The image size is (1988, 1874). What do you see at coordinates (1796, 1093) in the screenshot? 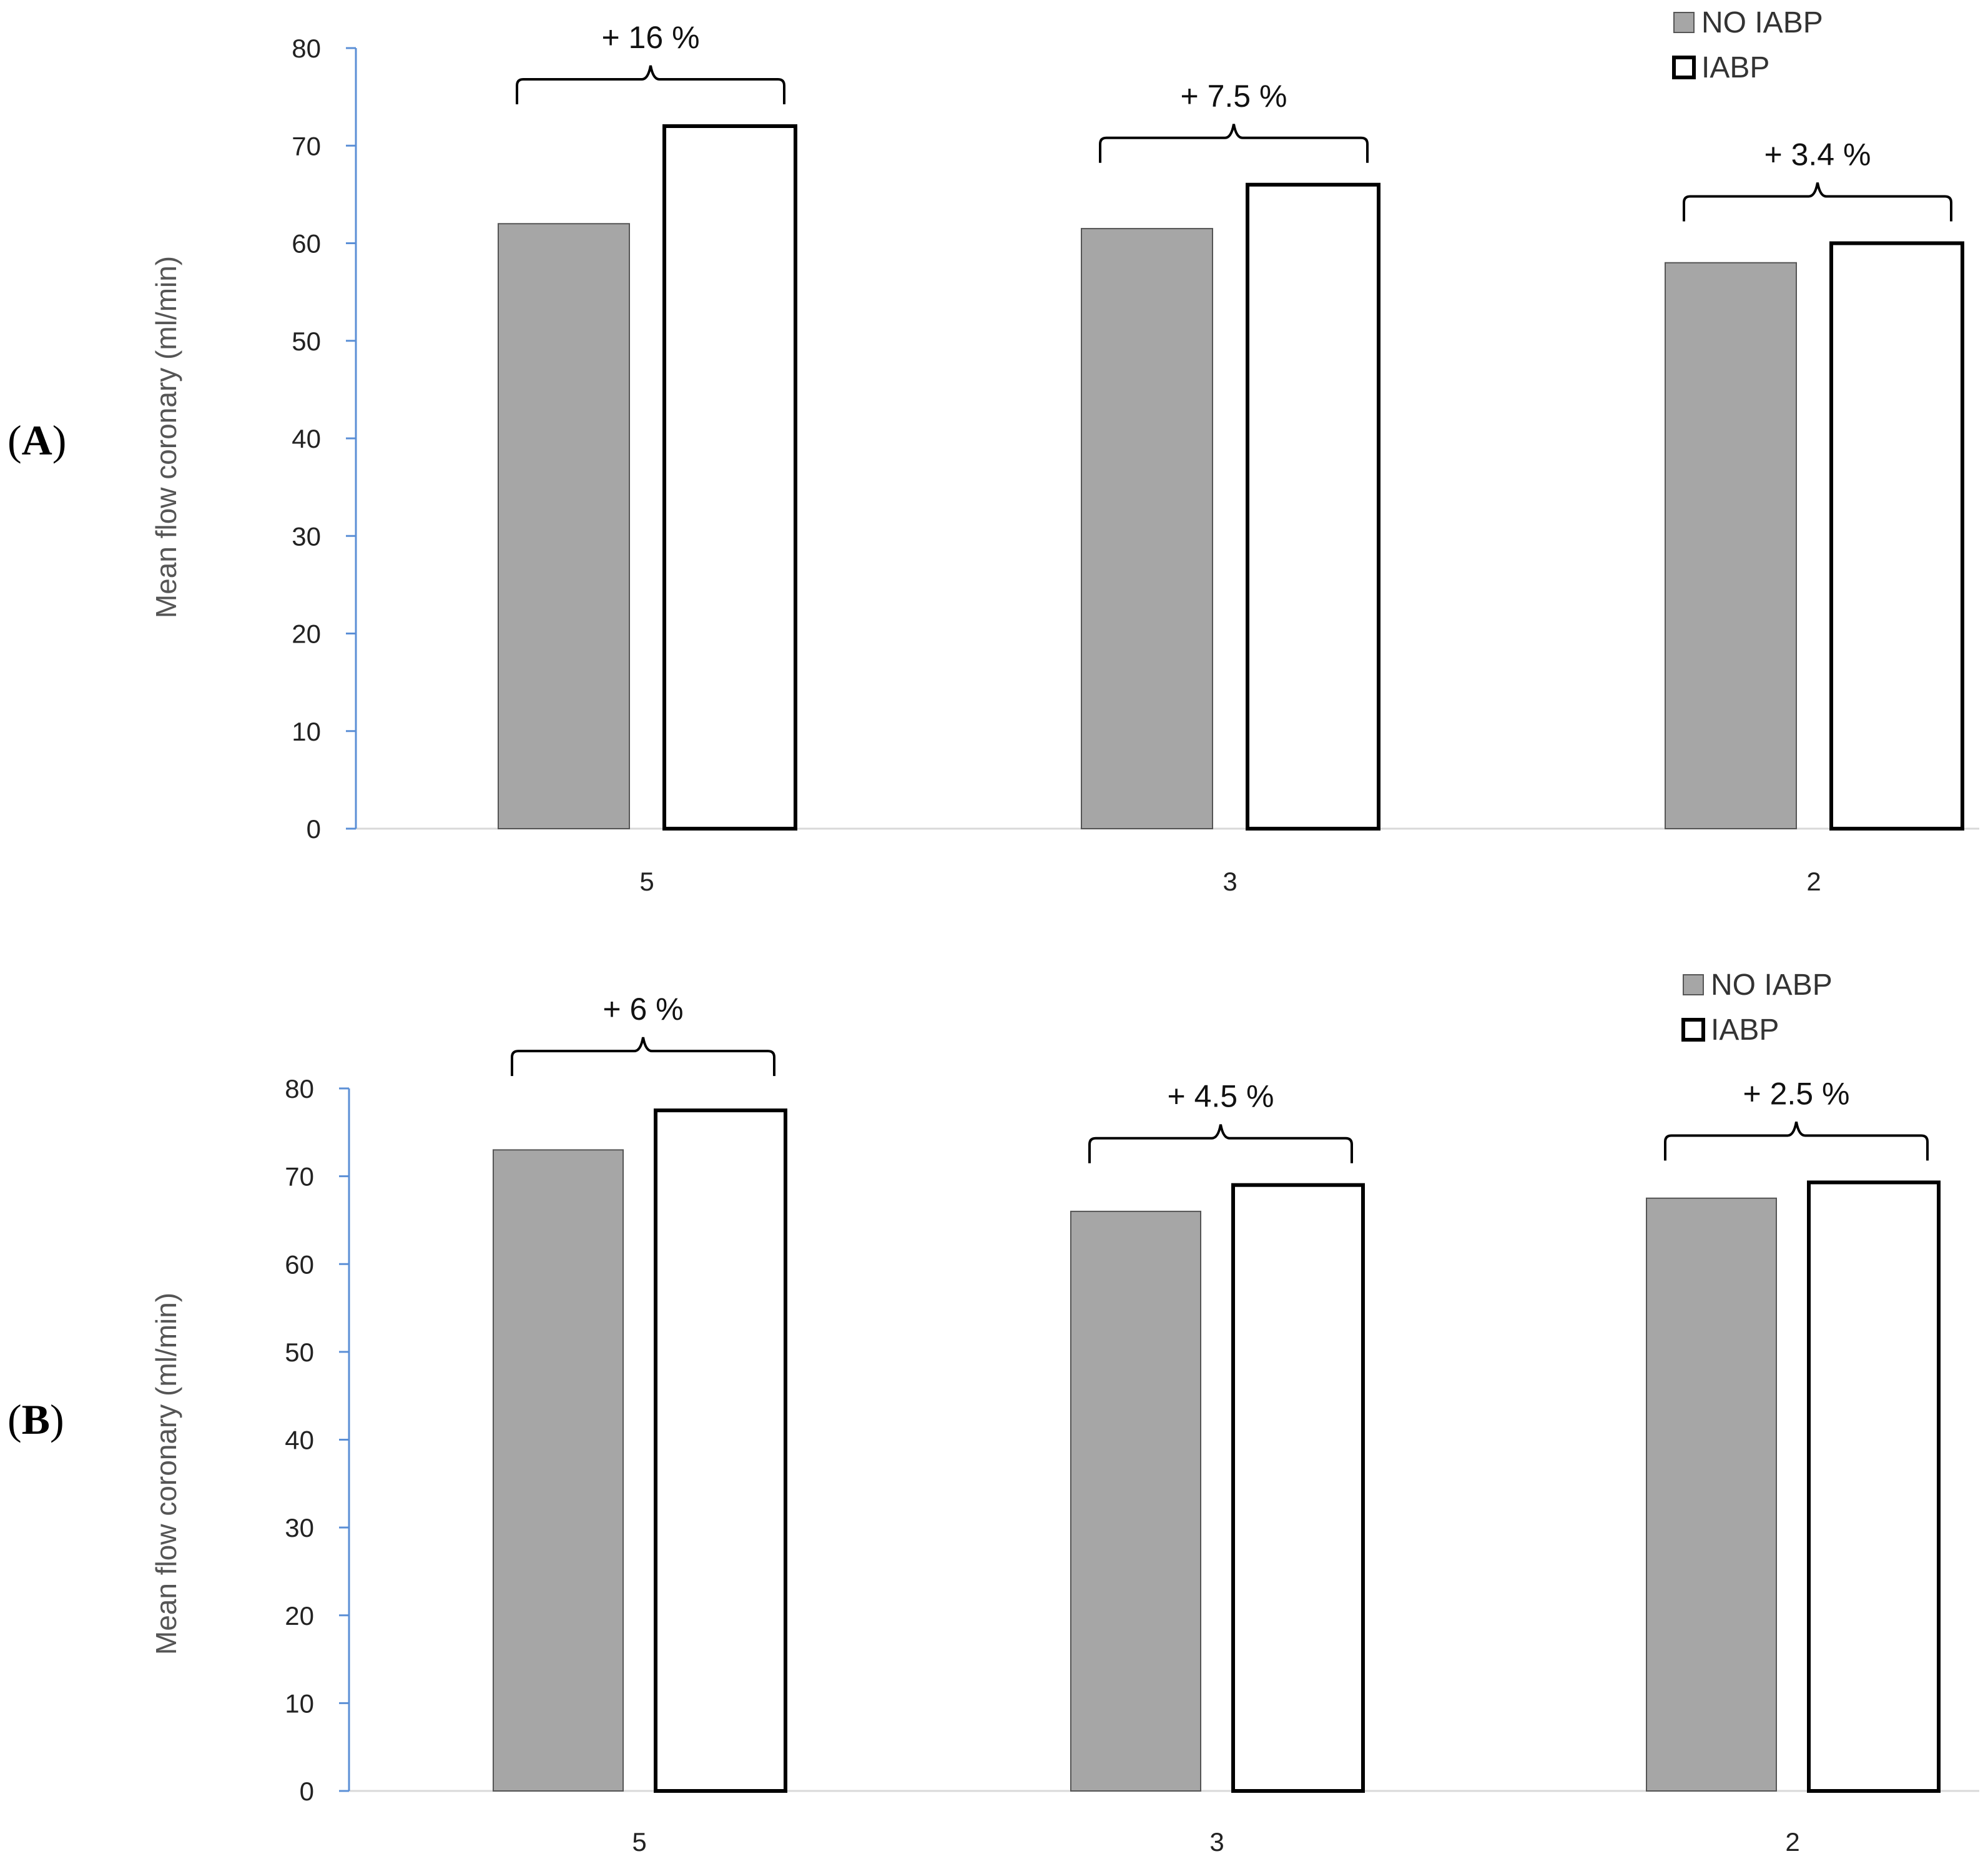
I see `percent-increase-annotation: + 2.5 %` at bounding box center [1796, 1093].